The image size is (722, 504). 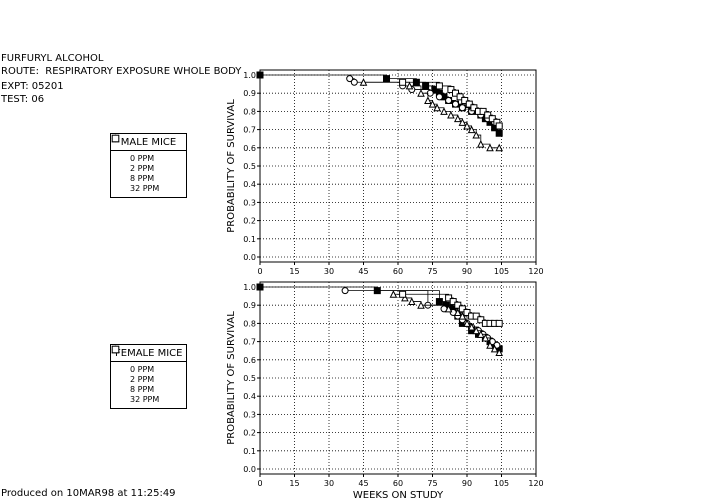 I want to click on y-axis-label: PROBABILITY OF SURVIVAL, so click(x=231, y=166).